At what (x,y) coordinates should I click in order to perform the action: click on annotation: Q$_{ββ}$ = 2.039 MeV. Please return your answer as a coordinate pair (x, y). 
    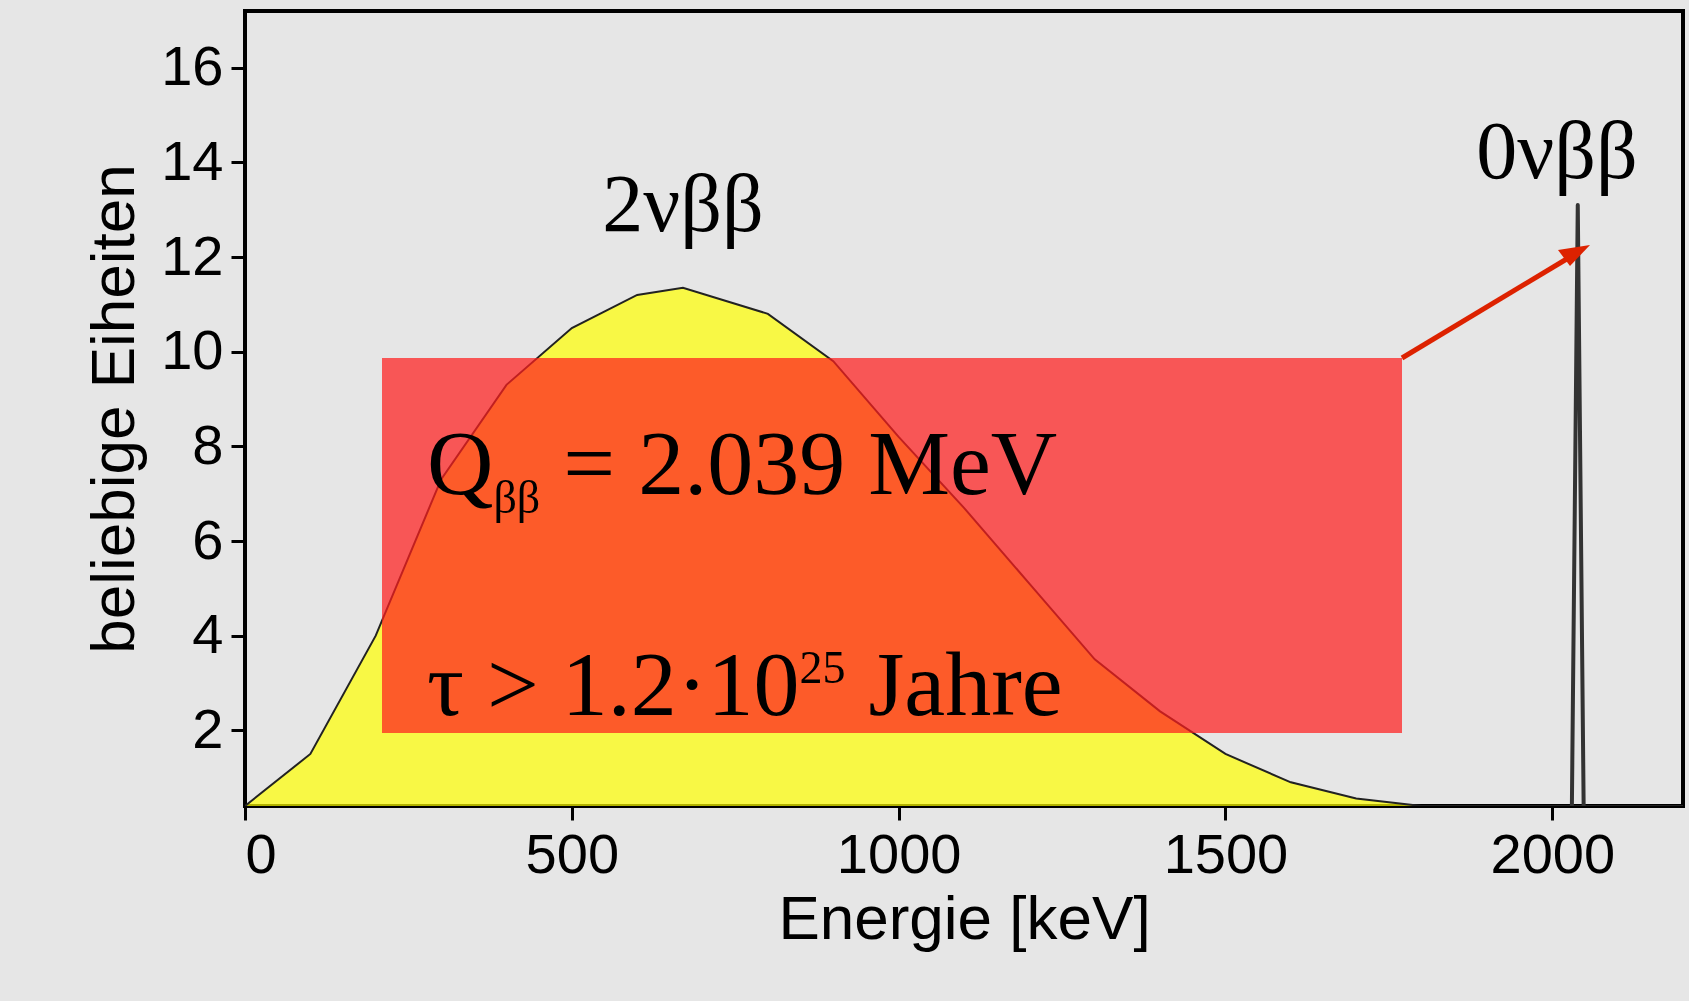
    Looking at the image, I should click on (743, 468).